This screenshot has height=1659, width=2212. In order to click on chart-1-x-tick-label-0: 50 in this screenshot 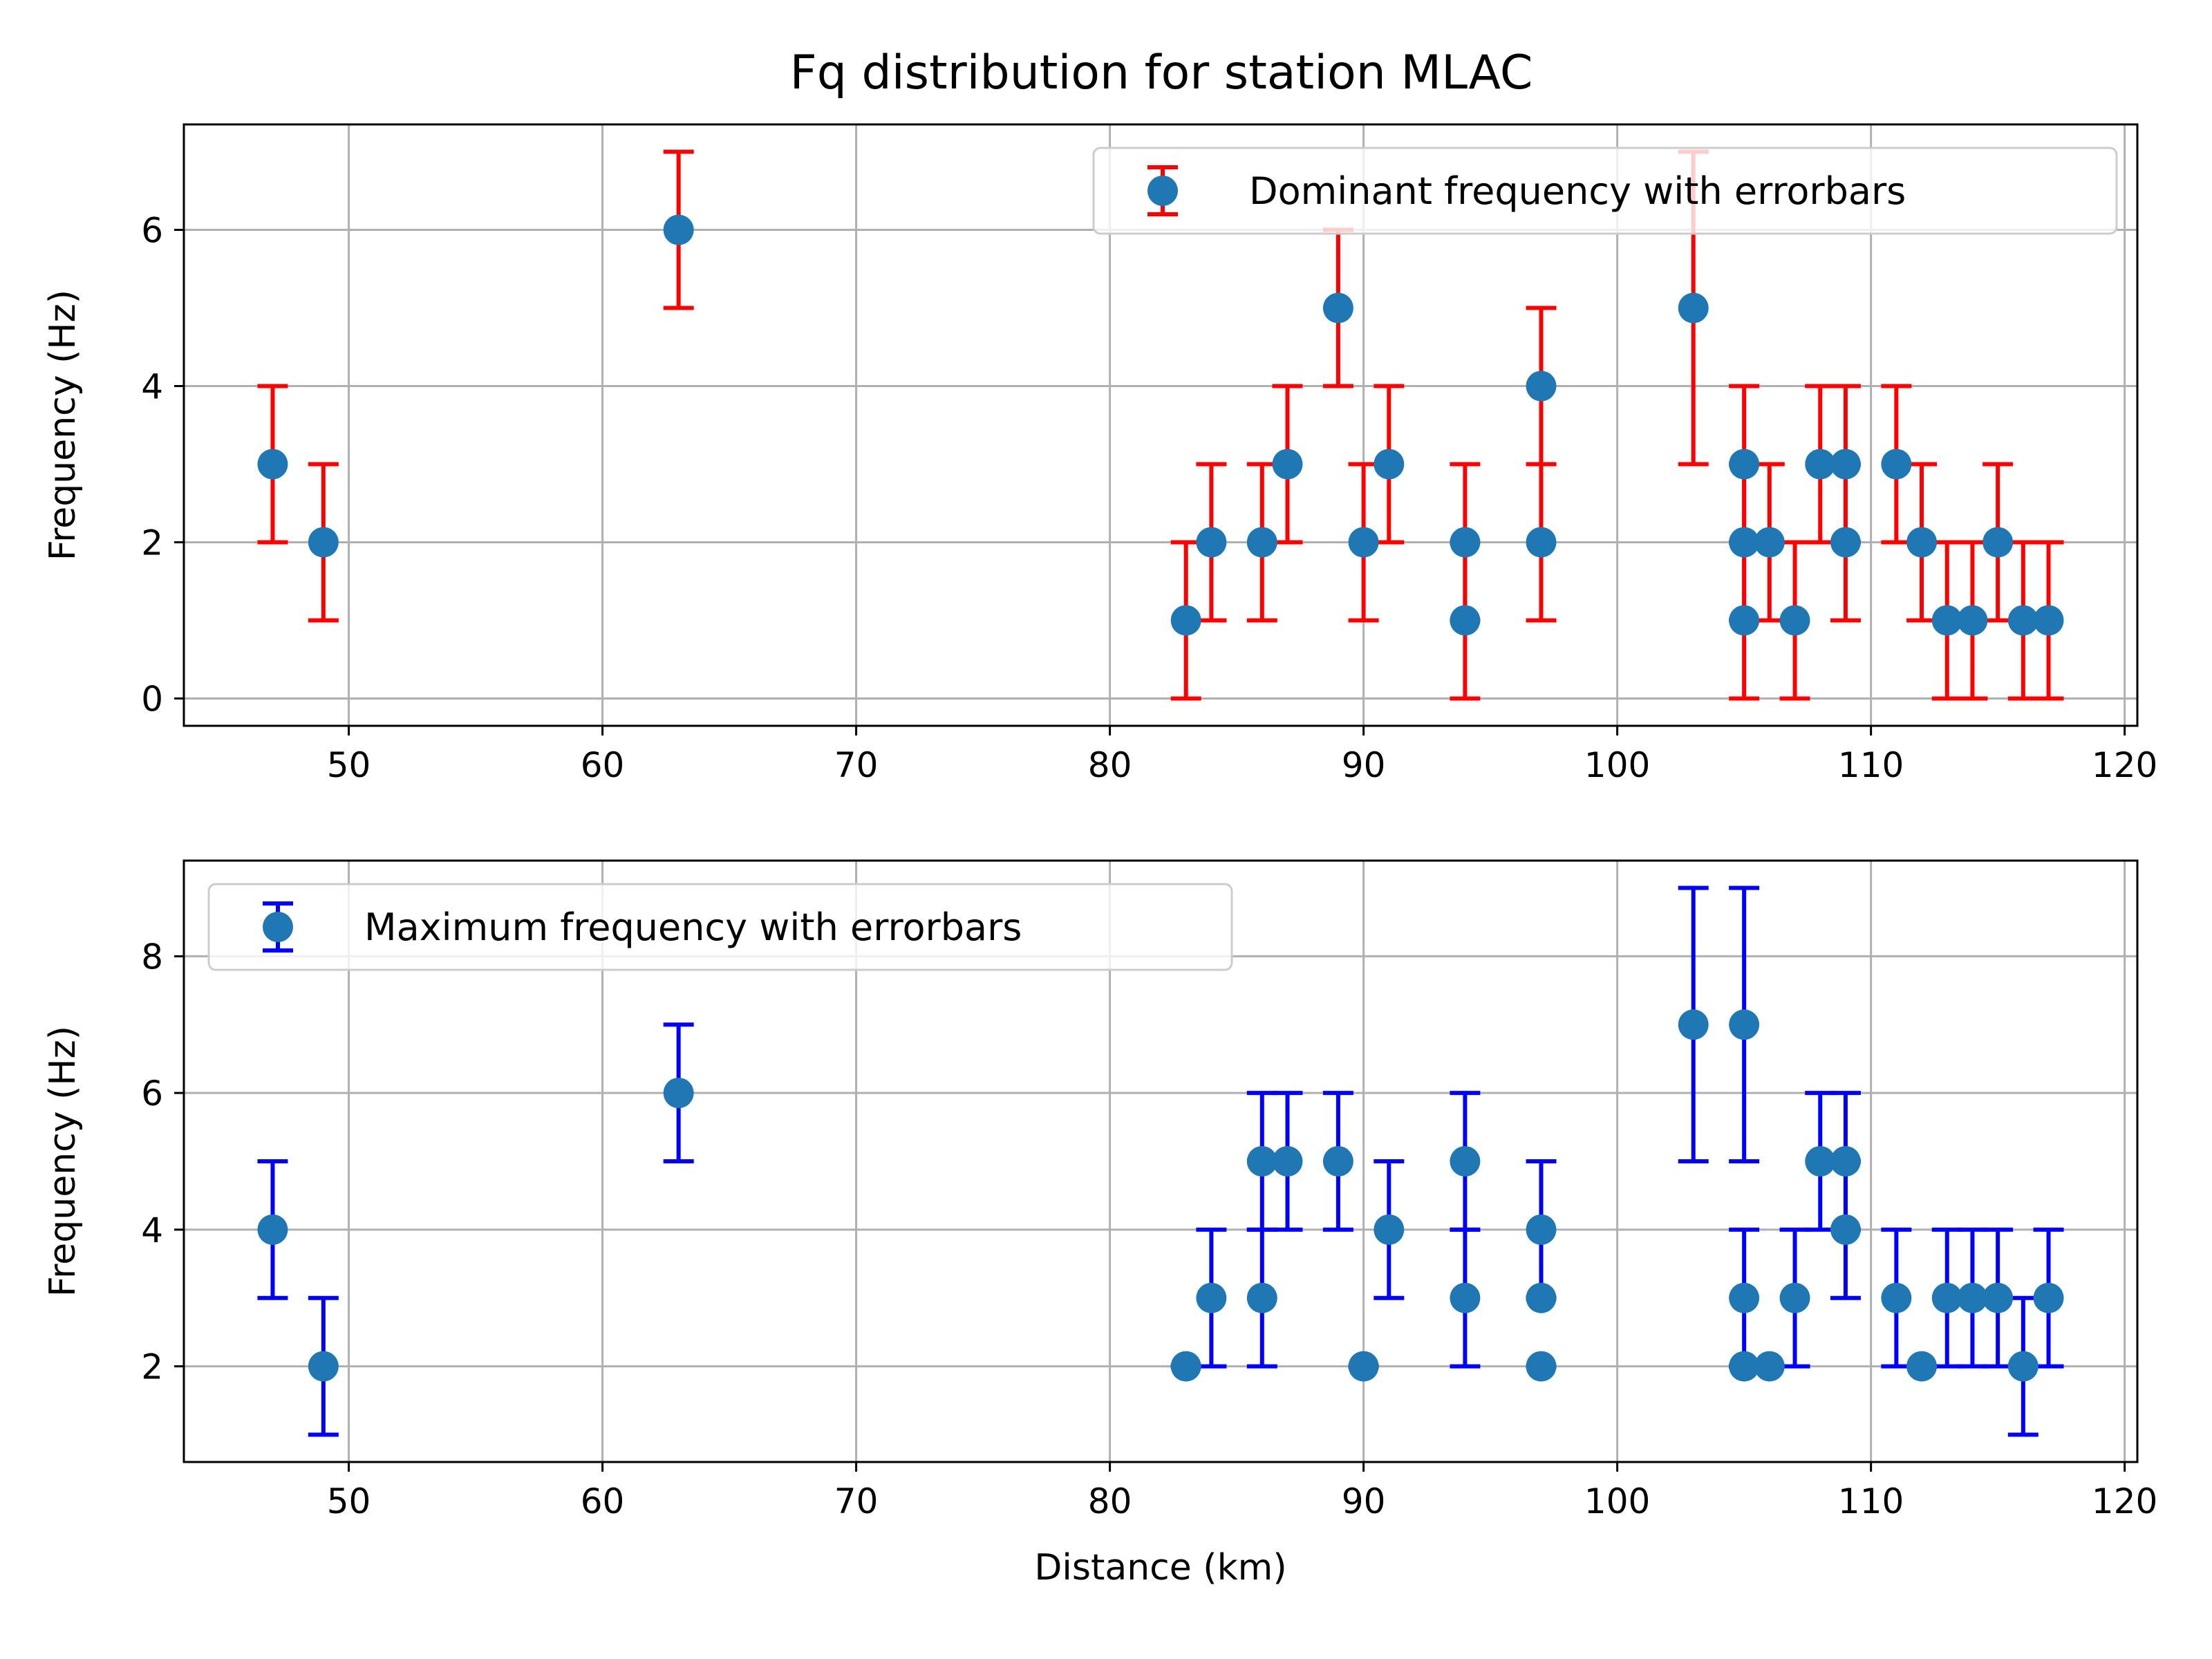, I will do `click(349, 1501)`.